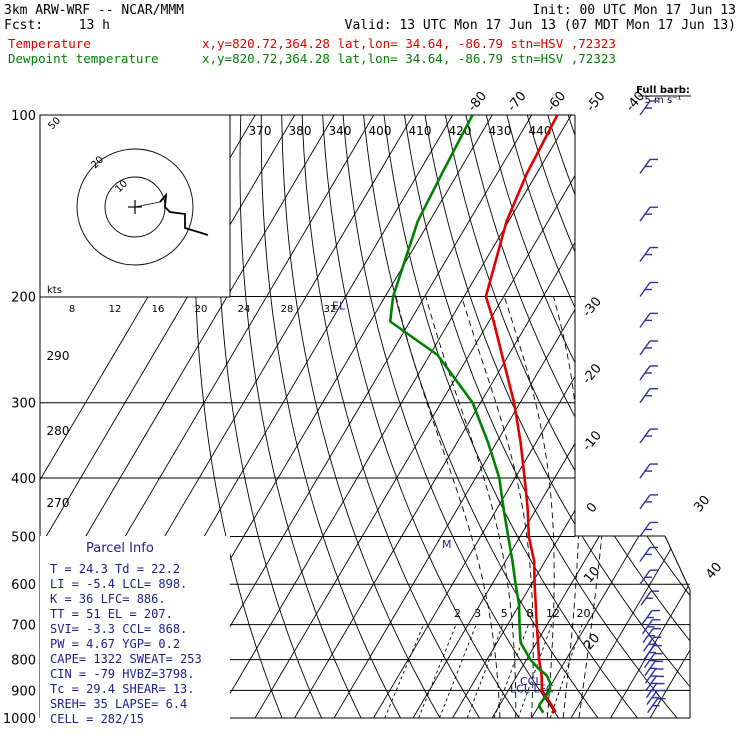  Describe the element at coordinates (118, 584) in the screenshot. I see `parcel-row: LI = -5.4 LCL= 898.` at that location.